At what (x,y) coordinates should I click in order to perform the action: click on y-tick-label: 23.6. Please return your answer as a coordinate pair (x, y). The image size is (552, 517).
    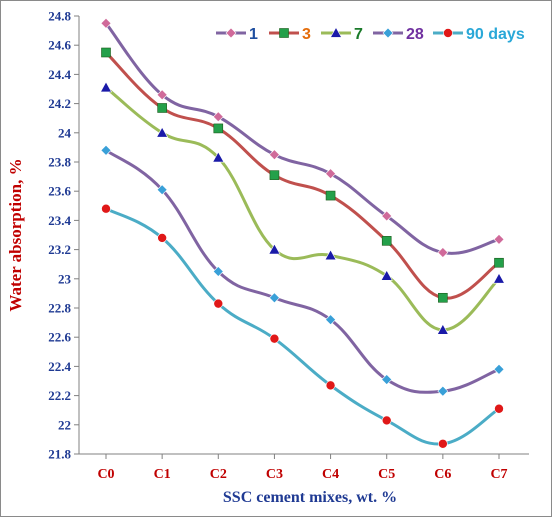
    Looking at the image, I should click on (59, 191).